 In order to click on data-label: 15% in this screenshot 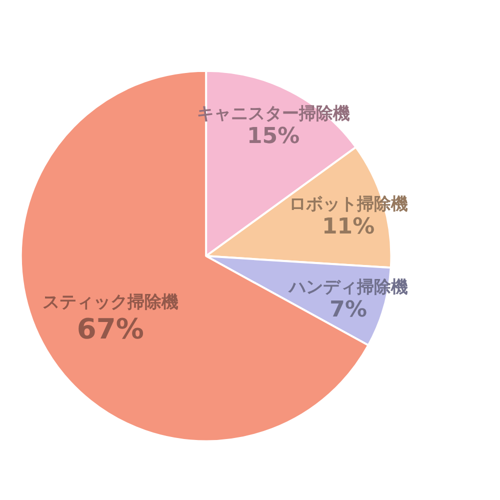, I will do `click(273, 137)`.